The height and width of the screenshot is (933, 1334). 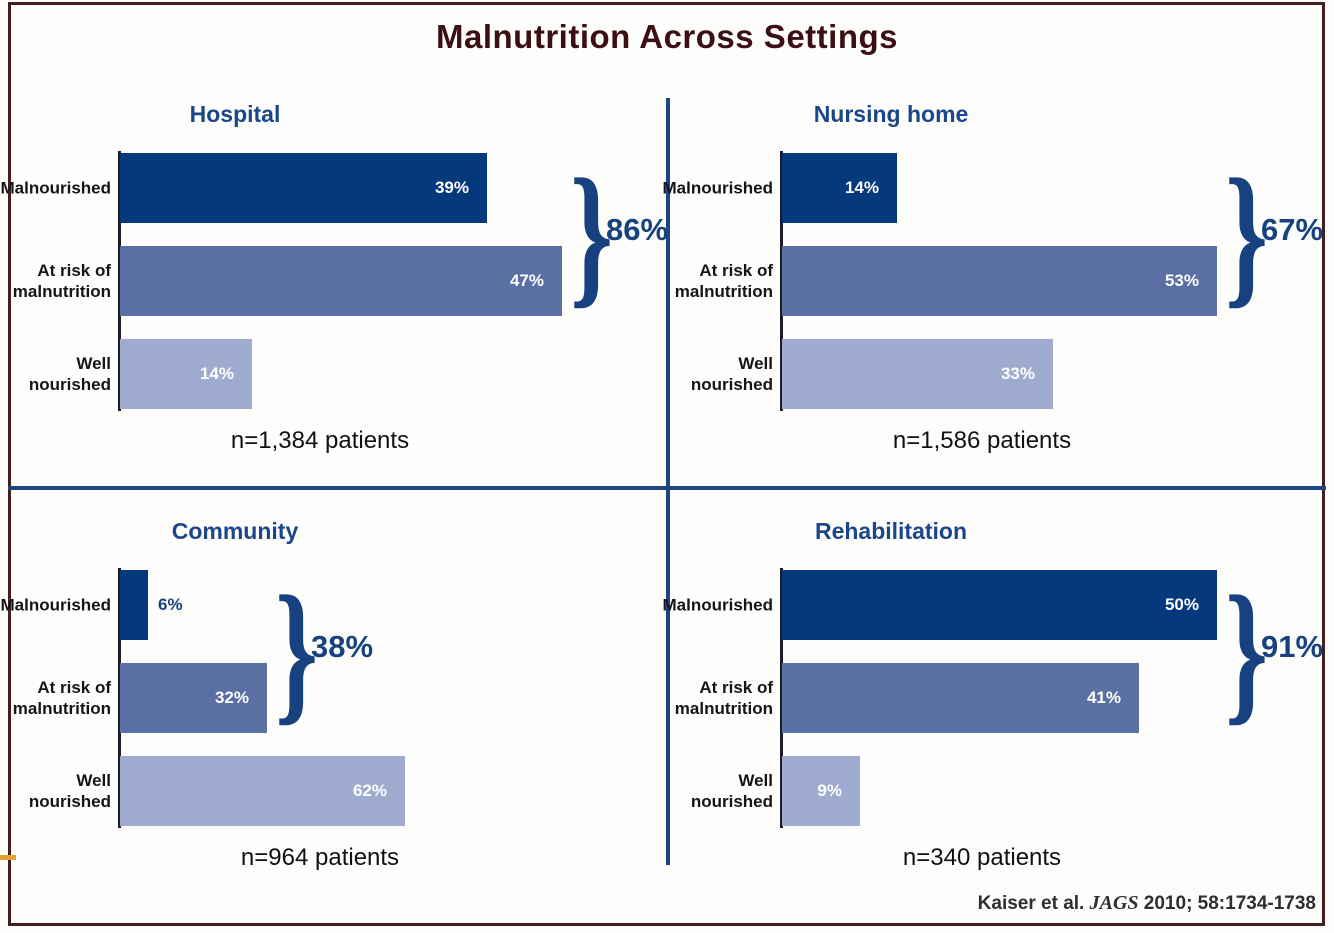 I want to click on bar-row-nursing-home: Well nourished 33%, so click(x=1006, y=374).